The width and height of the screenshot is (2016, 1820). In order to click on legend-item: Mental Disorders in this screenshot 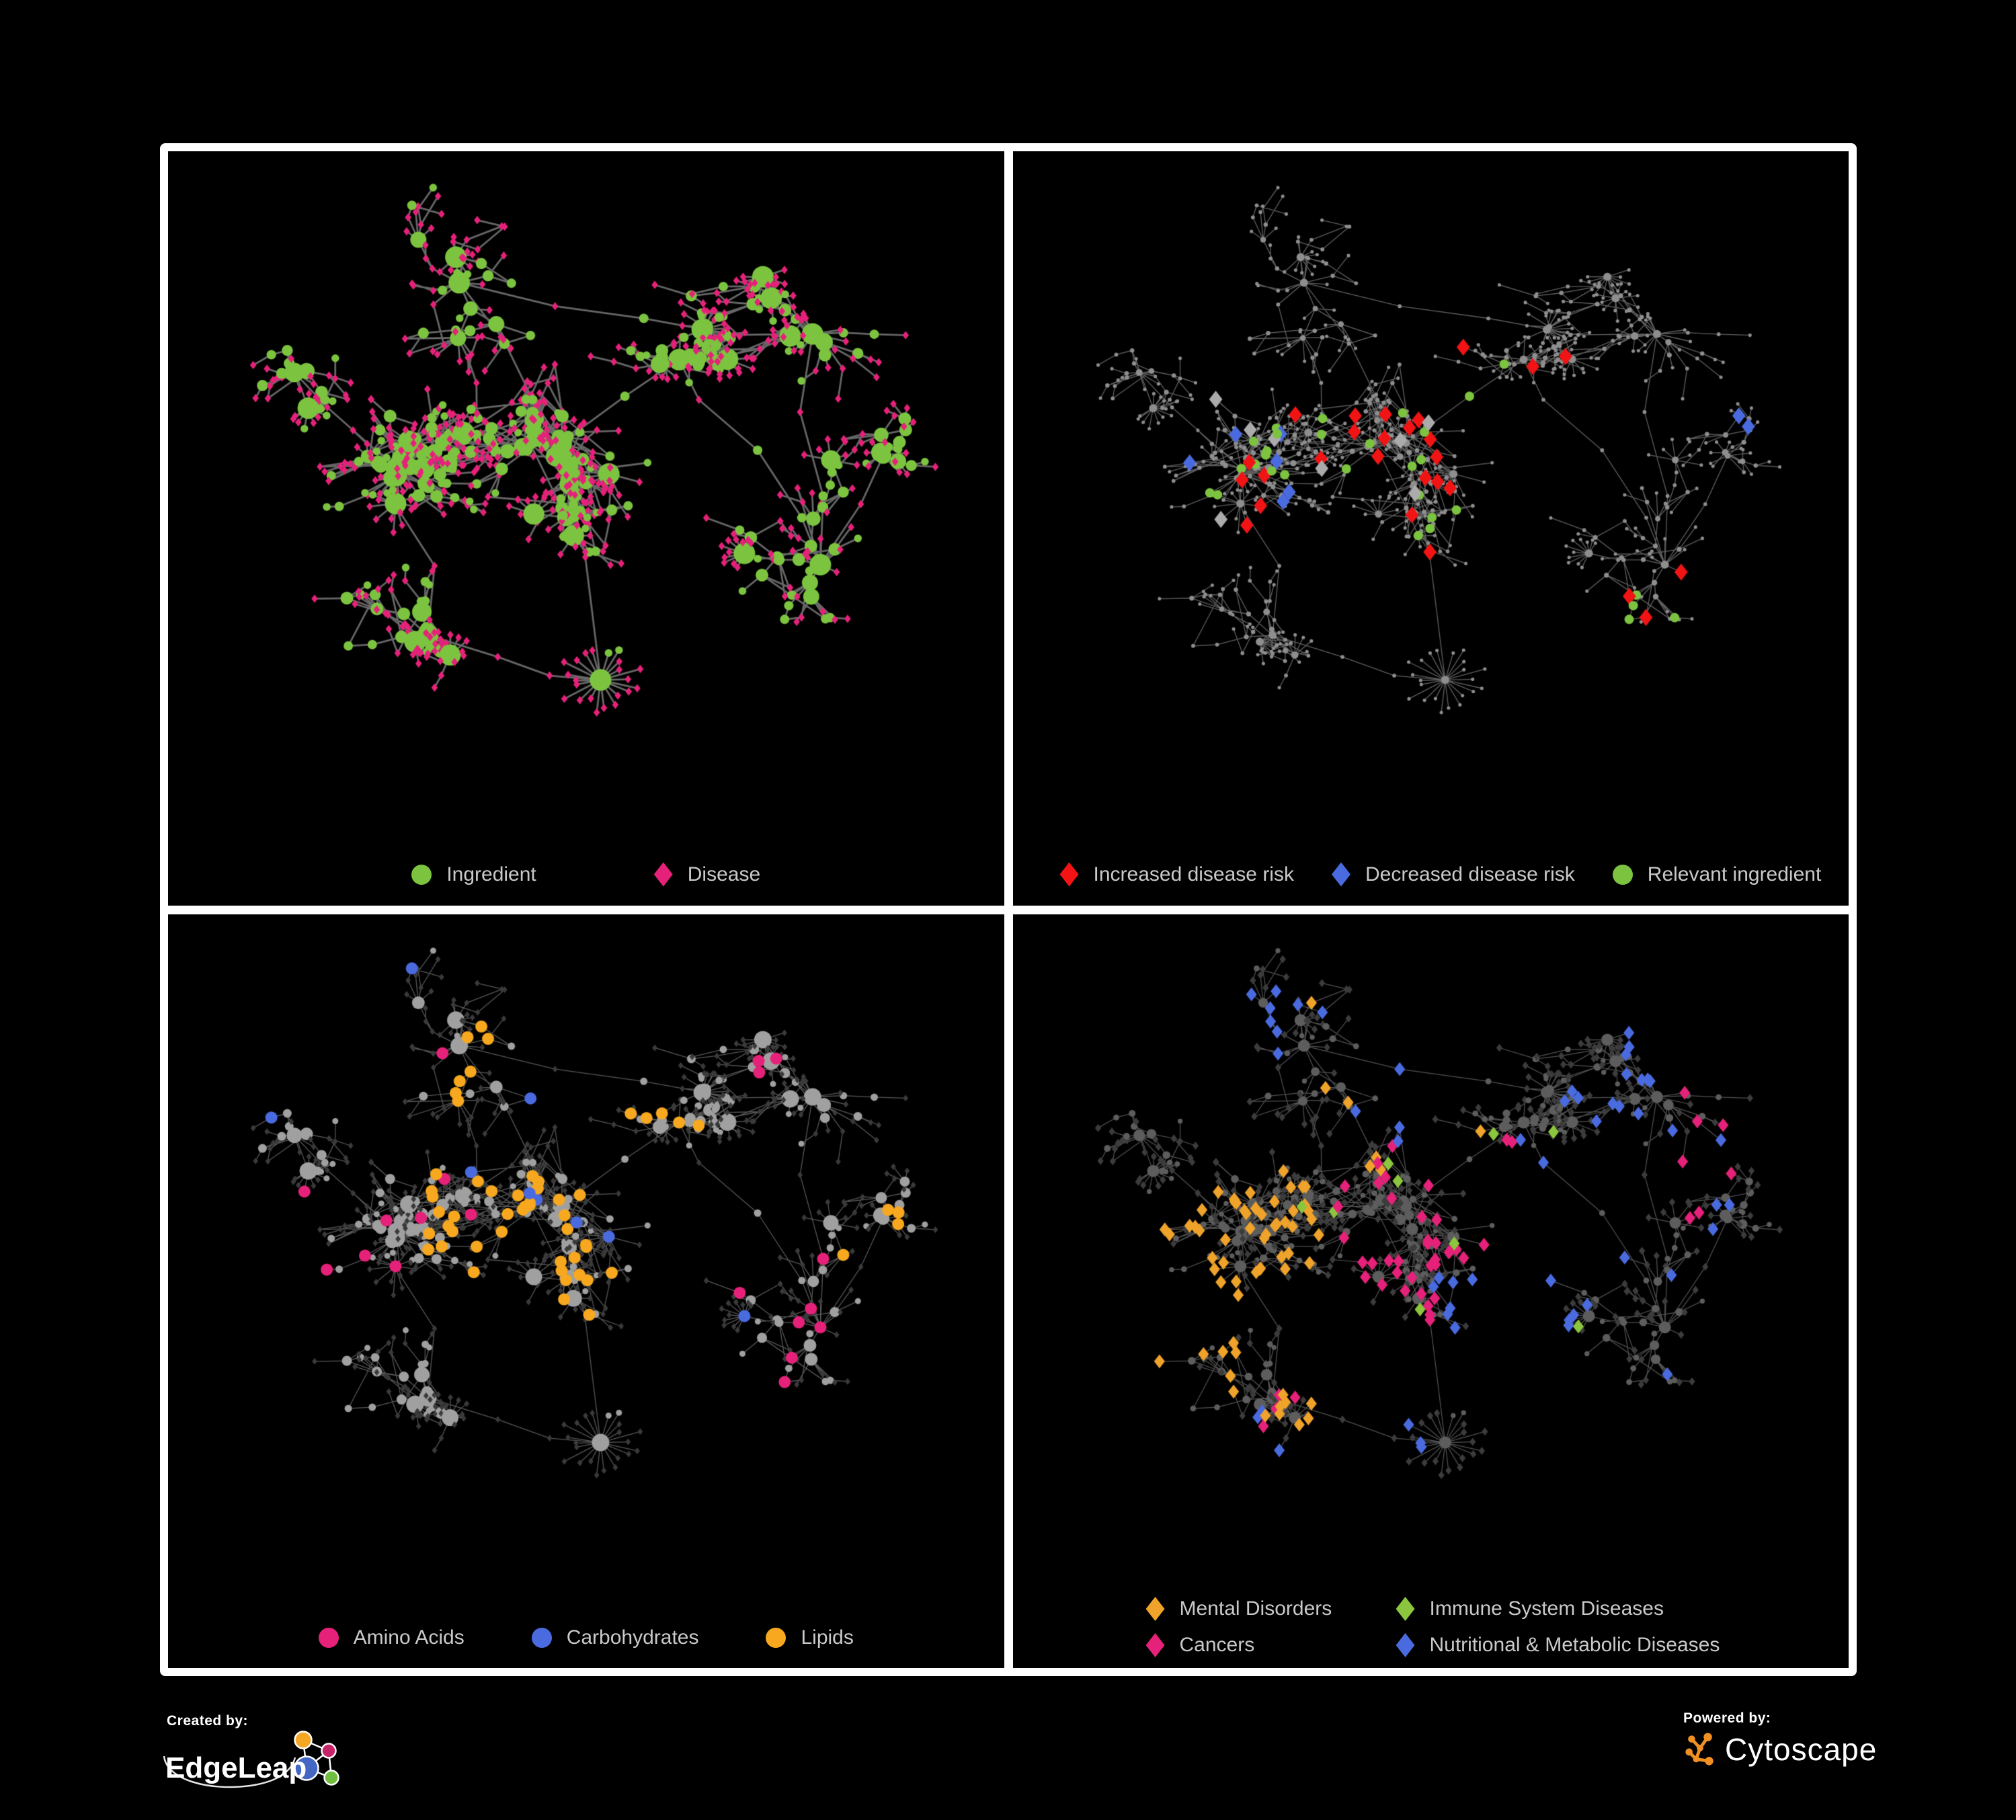, I will do `click(1270, 1609)`.